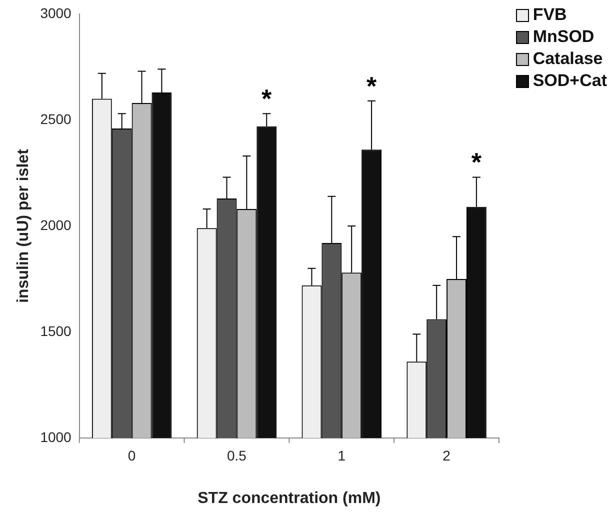 The height and width of the screenshot is (522, 611). What do you see at coordinates (446, 455) in the screenshot?
I see `x-tick-label: 2` at bounding box center [446, 455].